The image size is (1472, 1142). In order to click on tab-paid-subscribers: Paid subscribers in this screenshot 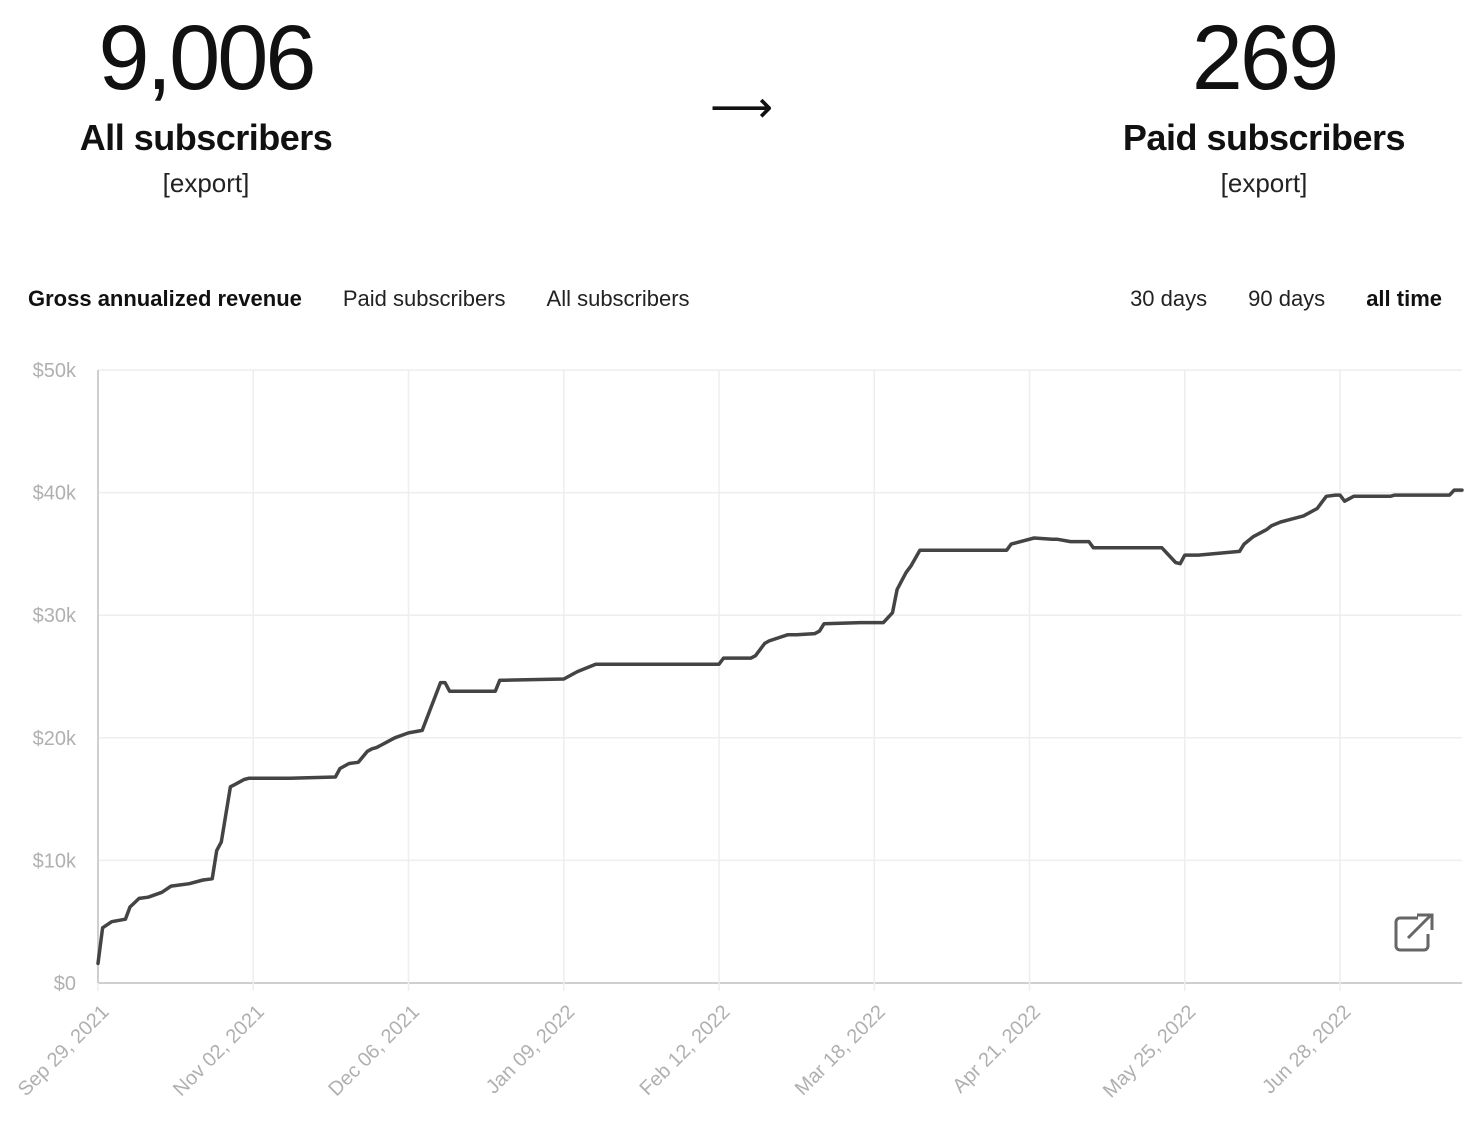, I will do `click(424, 298)`.